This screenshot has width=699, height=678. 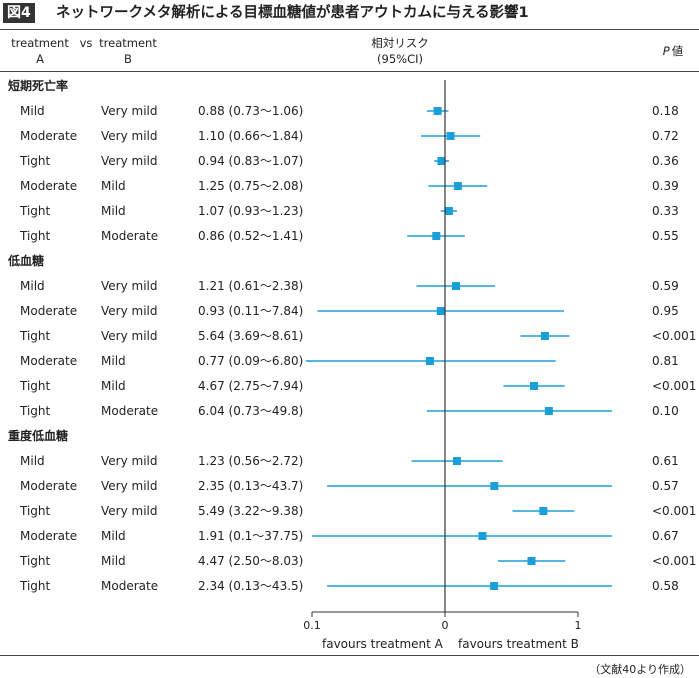 What do you see at coordinates (251, 111) in the screenshot?
I see `rr-ci-cell: 0.88 (0.73～1.06)` at bounding box center [251, 111].